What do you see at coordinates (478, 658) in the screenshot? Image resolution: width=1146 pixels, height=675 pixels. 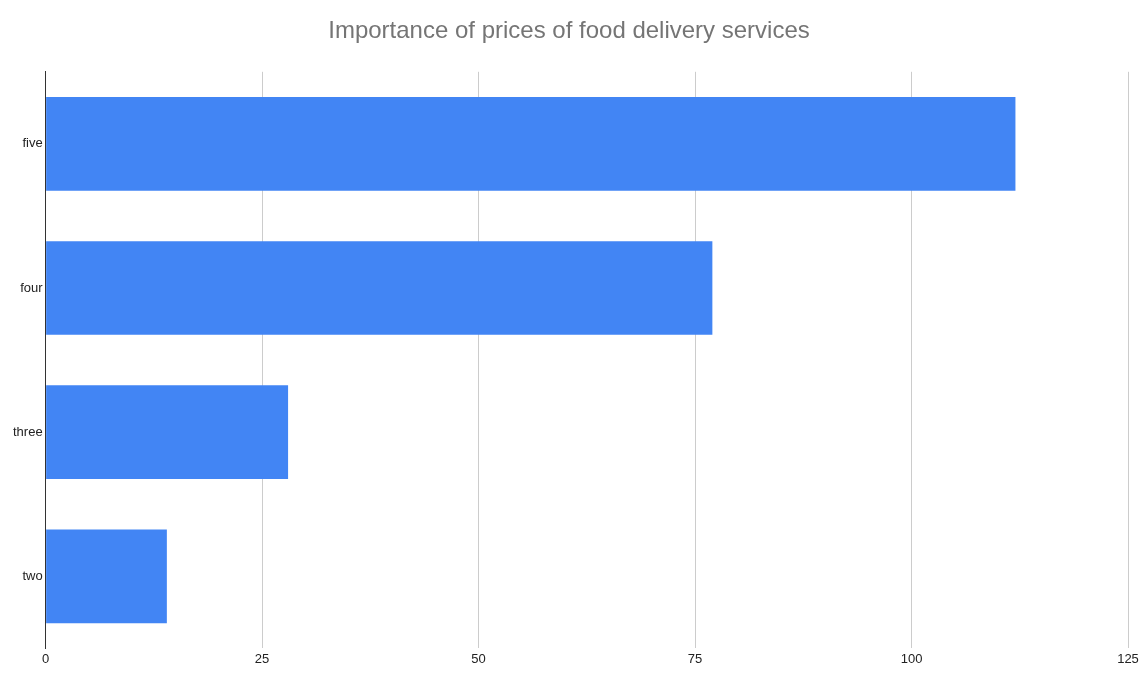 I see `x-tick-label: 50` at bounding box center [478, 658].